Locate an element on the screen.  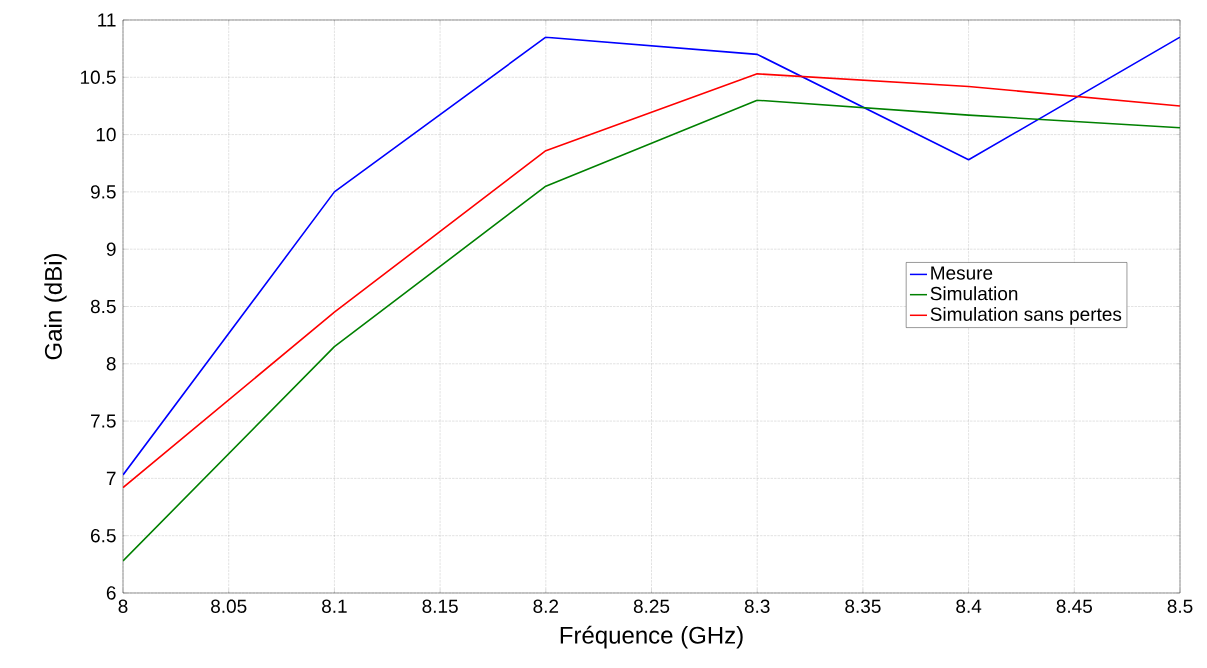
x-tick-label: 8.25 is located at coordinates (651, 606).